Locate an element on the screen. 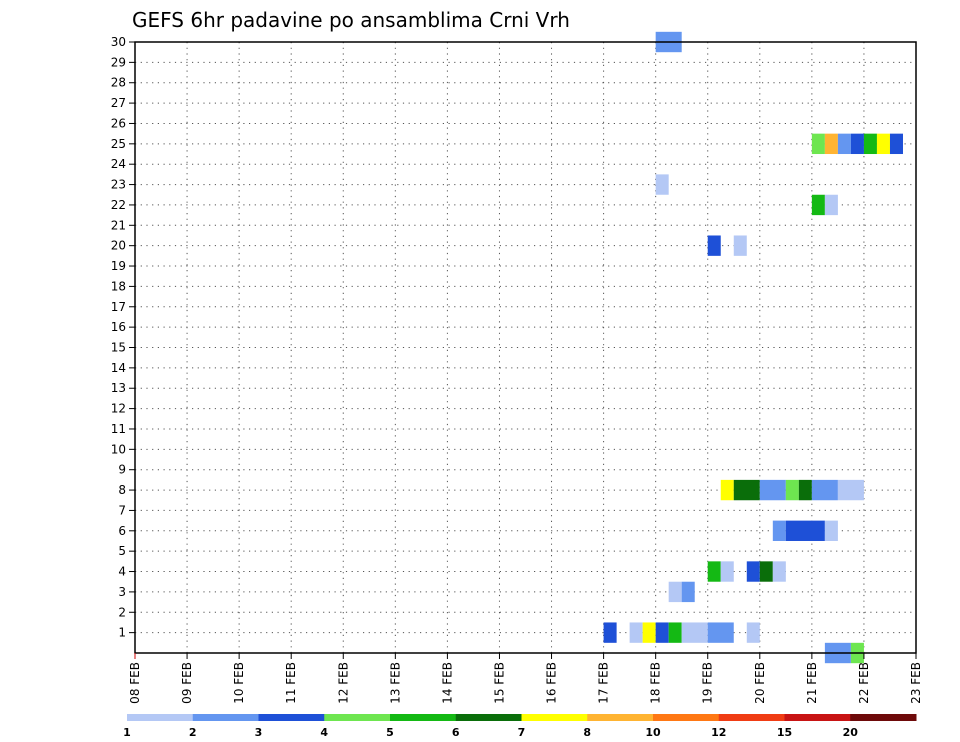 The image size is (960, 742). color-legend: 1 2 3 4 5 6 7 8 10 12 15 20 is located at coordinates (520, 726).